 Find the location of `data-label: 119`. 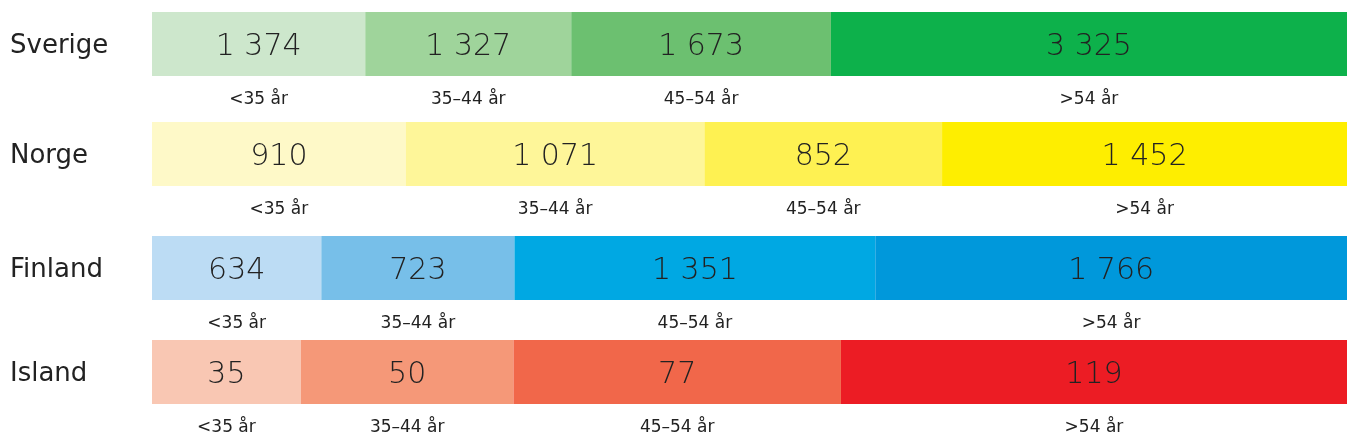

data-label: 119 is located at coordinates (1094, 372).